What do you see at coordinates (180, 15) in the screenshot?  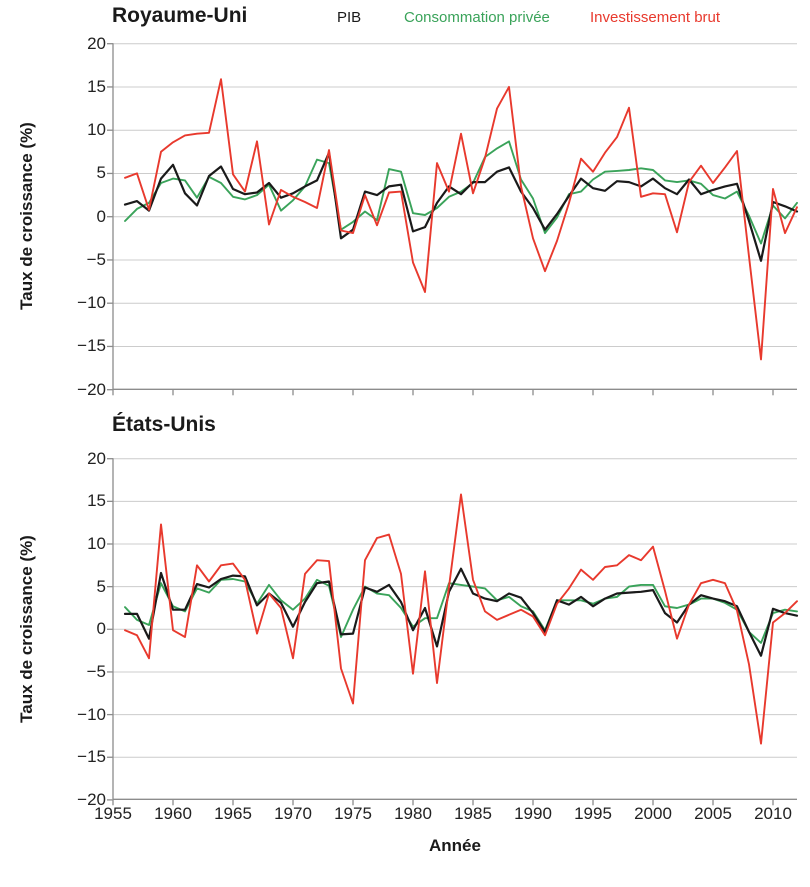 I see `uk-chart-title: Royaume-Uni` at bounding box center [180, 15].